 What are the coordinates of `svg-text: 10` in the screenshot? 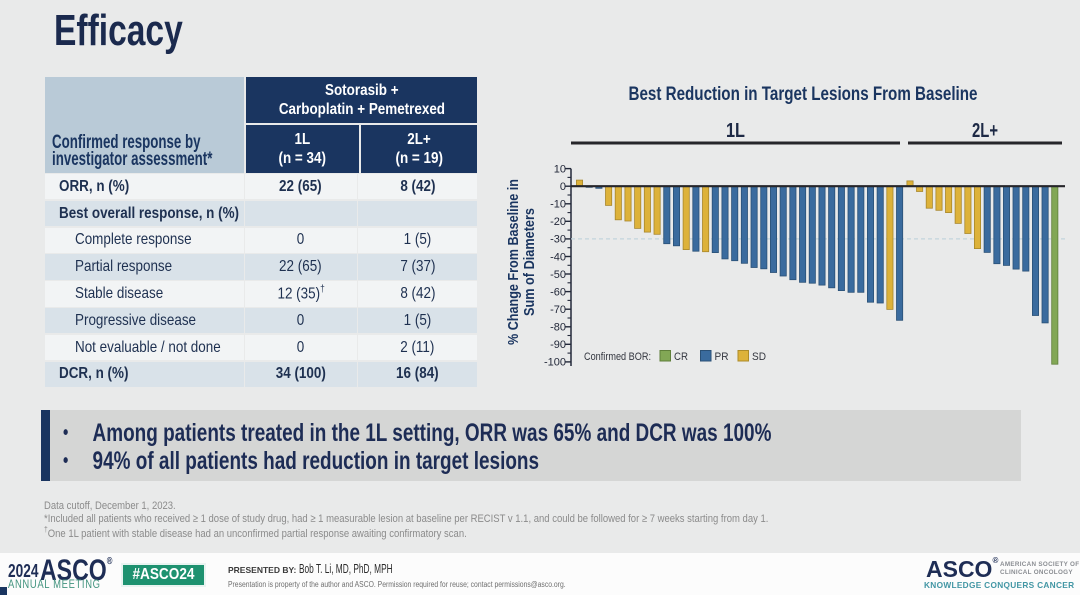 It's located at (560, 169).